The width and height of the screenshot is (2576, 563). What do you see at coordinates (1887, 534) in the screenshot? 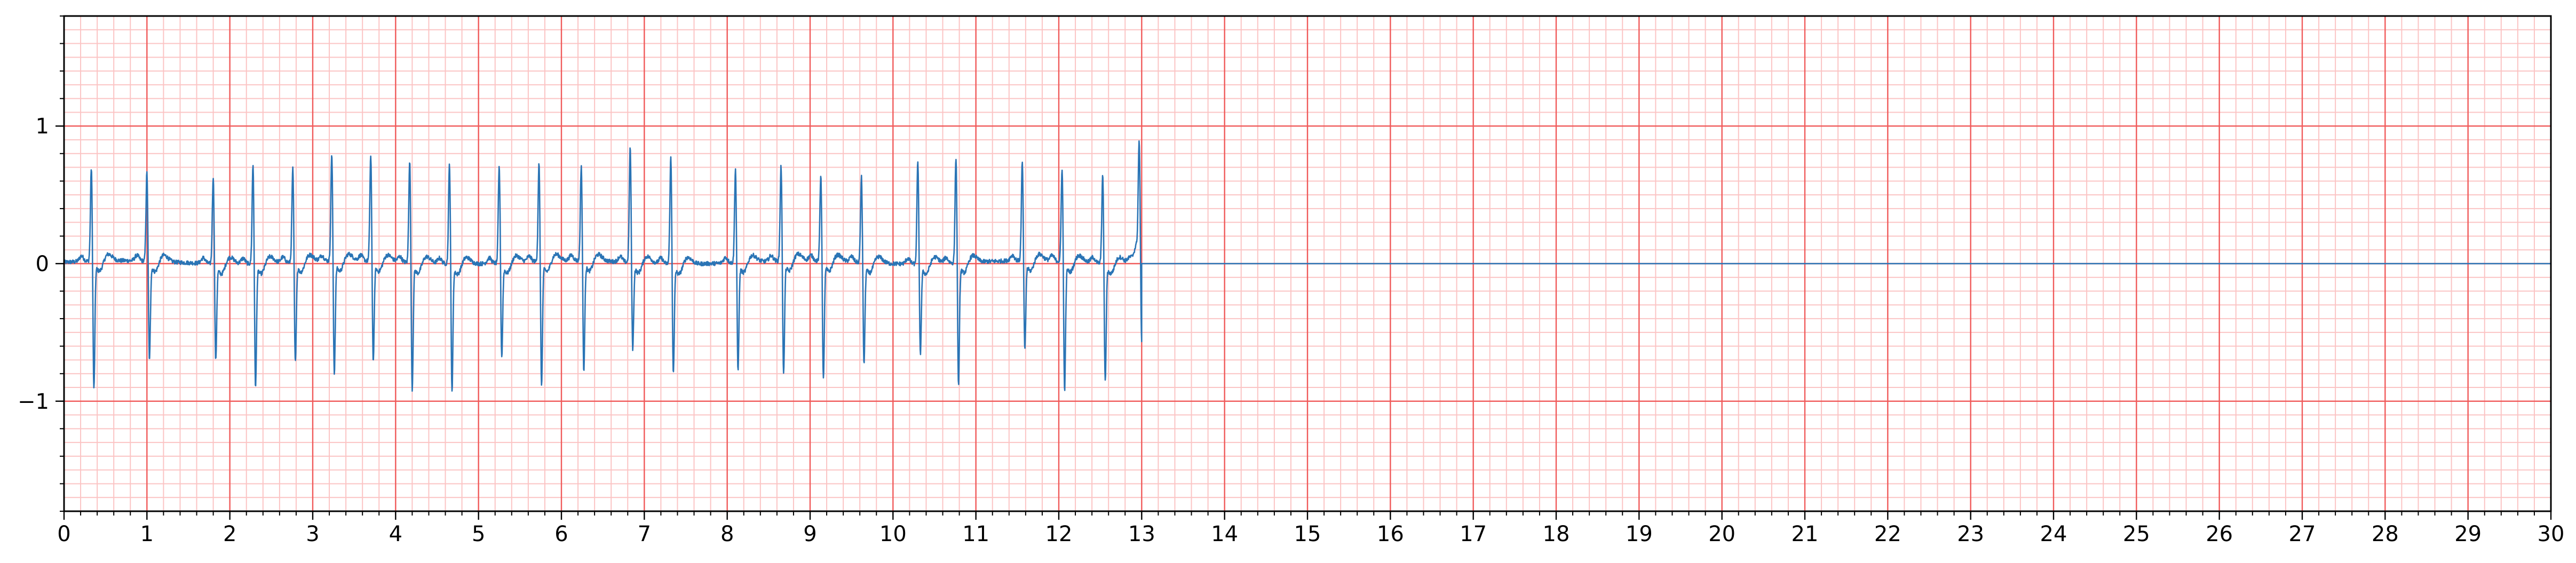
I see `x-tick-label: 22` at bounding box center [1887, 534].